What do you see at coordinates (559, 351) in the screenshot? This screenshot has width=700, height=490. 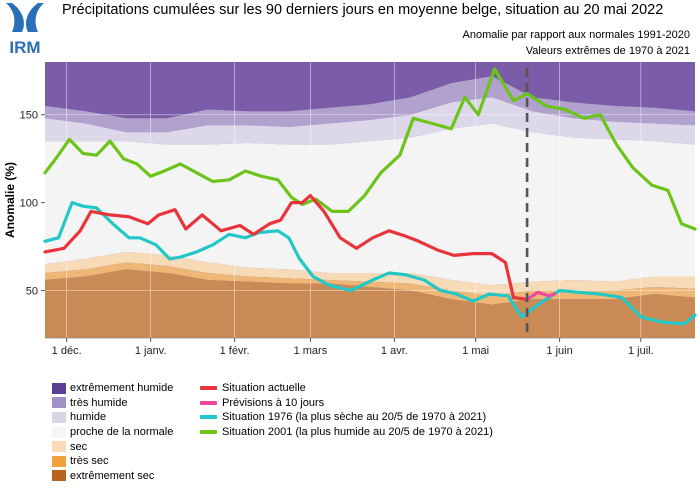 I see `x-tick-label: 1 juin` at bounding box center [559, 351].